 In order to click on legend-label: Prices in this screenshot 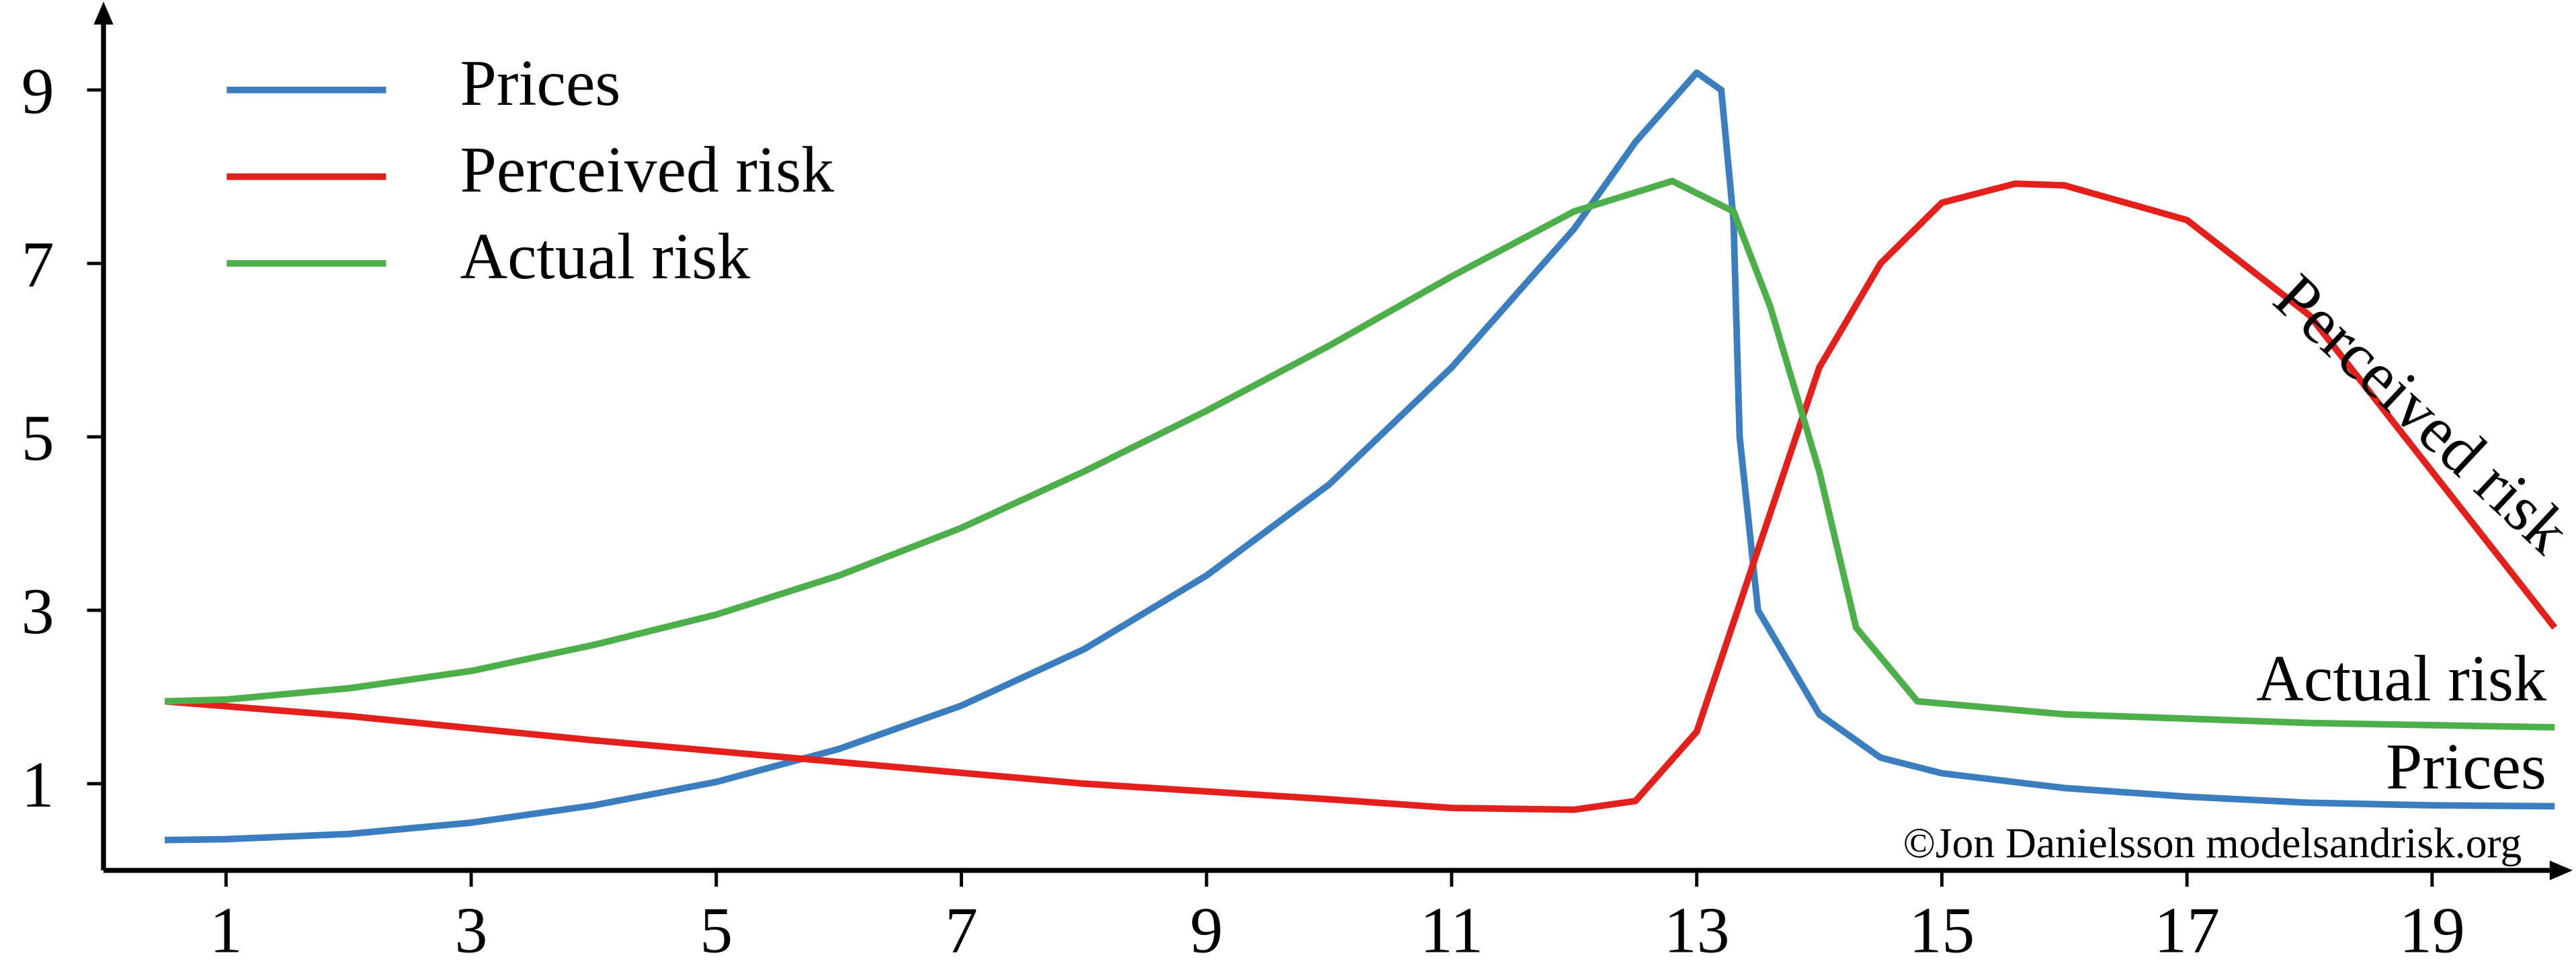, I will do `click(540, 83)`.